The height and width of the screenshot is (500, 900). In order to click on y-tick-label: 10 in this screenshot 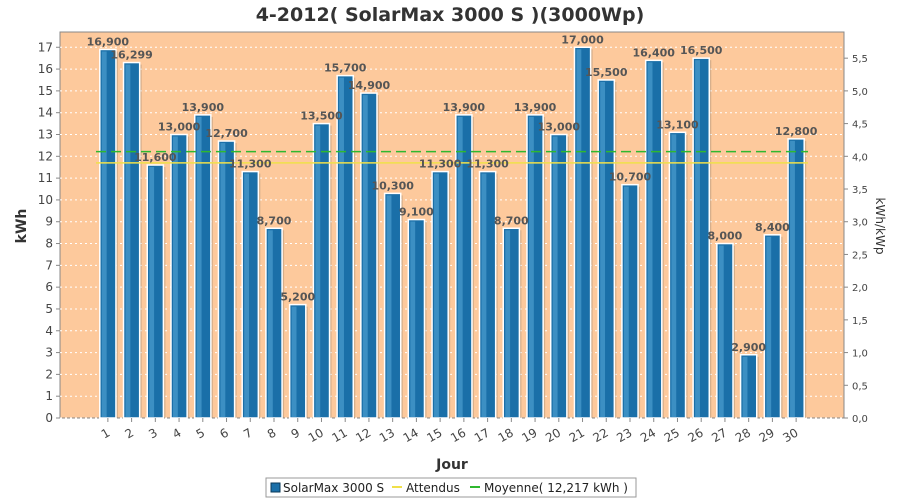, I will do `click(45, 200)`.